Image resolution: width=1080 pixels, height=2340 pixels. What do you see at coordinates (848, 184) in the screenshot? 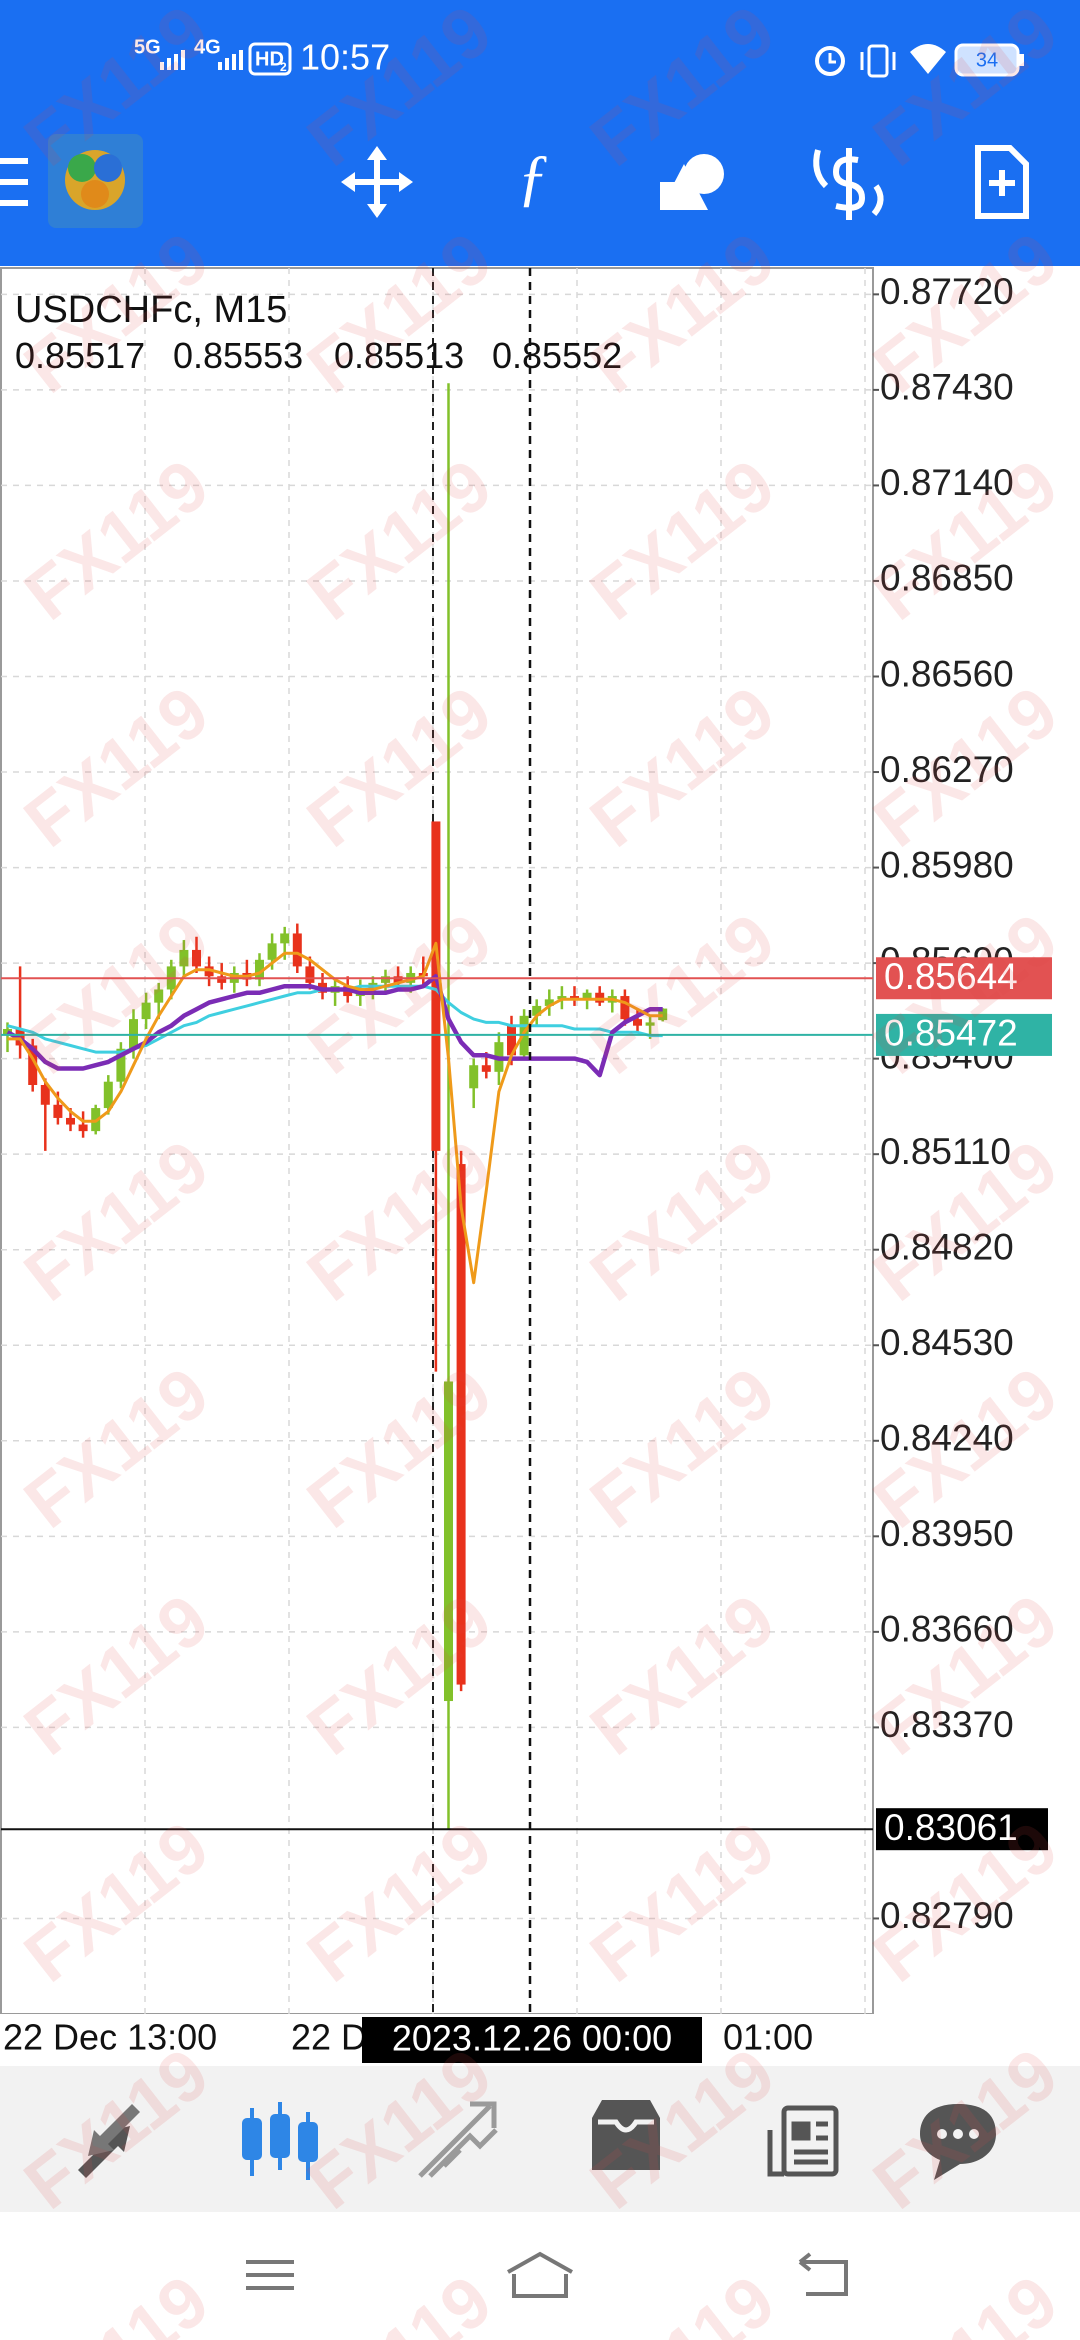
I see `trade-tool` at bounding box center [848, 184].